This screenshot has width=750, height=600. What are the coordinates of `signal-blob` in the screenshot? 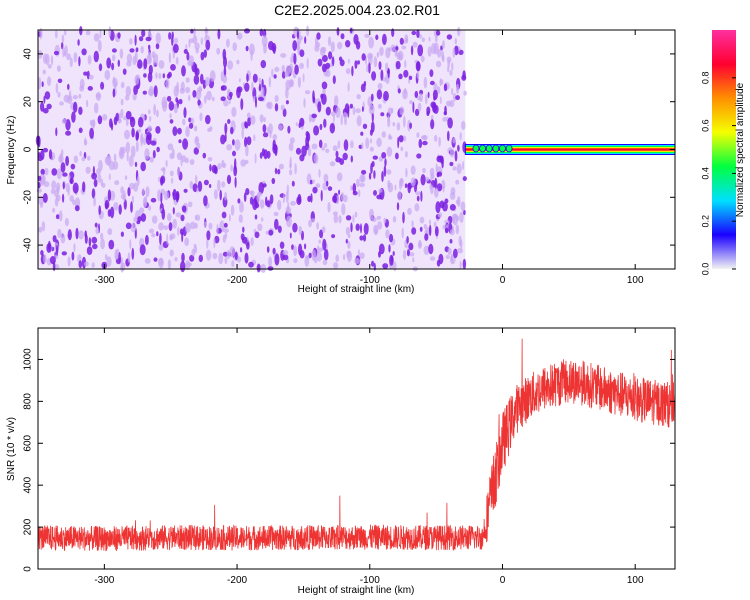 It's located at (482, 148).